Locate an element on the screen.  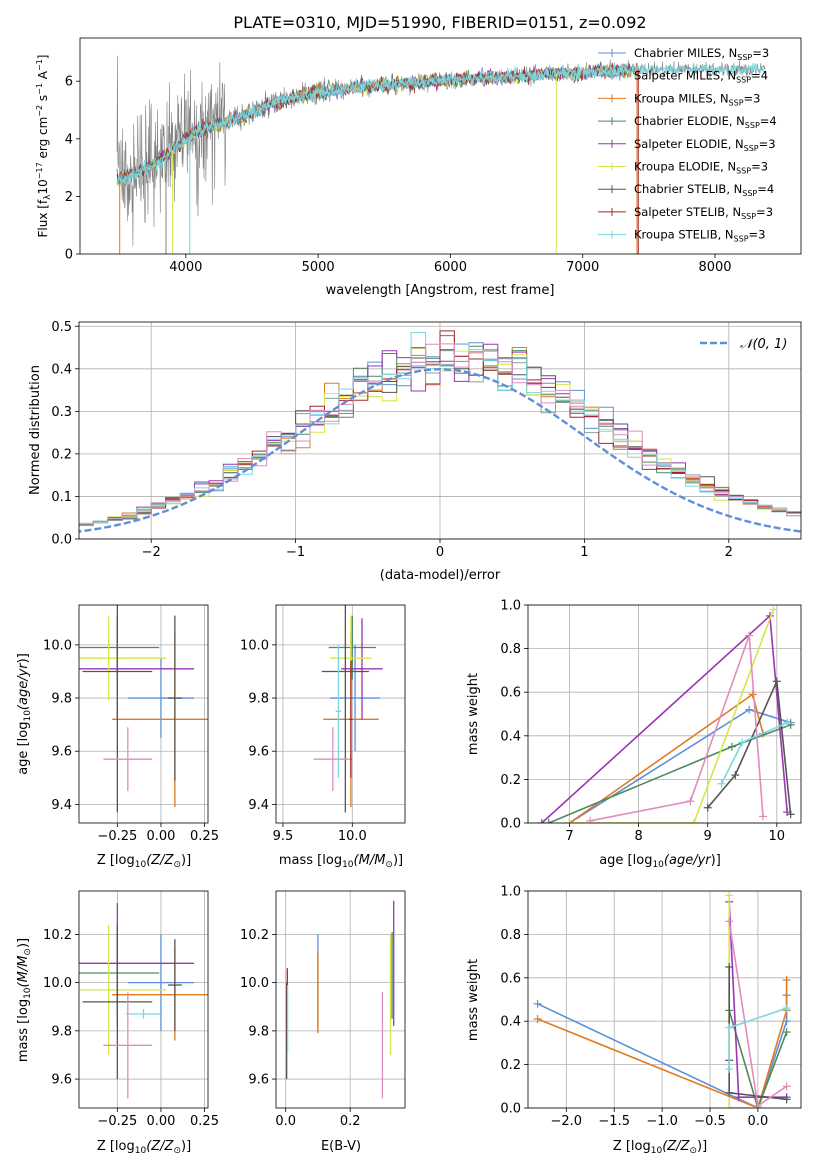
age-vs-mass-ticks: 9.5 10.0 9.4 9.6 9.8 10.0 is located at coordinates (303, 741).